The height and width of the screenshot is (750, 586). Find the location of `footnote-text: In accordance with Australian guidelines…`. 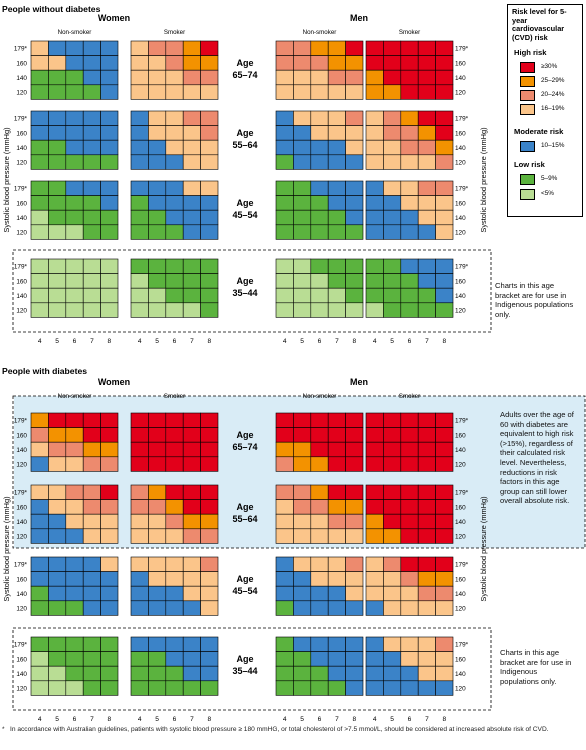

footnote-text: In accordance with Australian guidelines… is located at coordinates (279, 729).